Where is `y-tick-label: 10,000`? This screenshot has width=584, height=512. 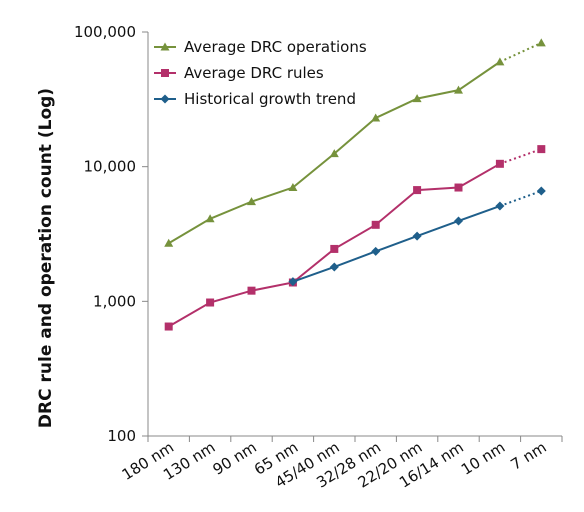
y-tick-label: 10,000 is located at coordinates (110, 167).